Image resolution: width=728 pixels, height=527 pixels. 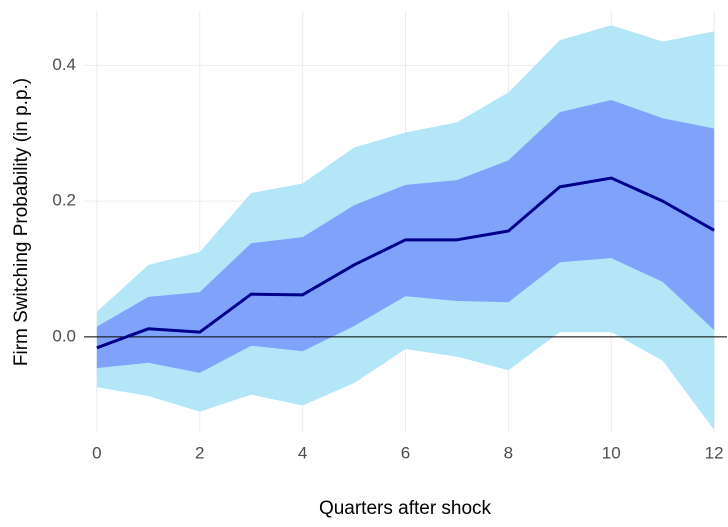 What do you see at coordinates (21, 222) in the screenshot?
I see `y-axis-title: Firm Switching Probability (in p.p.)` at bounding box center [21, 222].